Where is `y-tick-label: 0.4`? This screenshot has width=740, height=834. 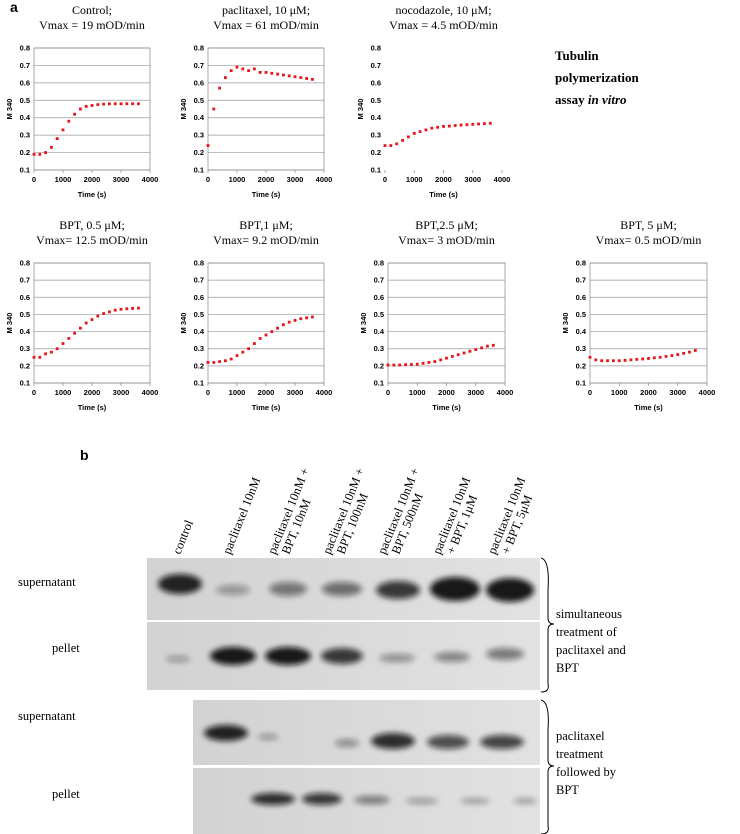 y-tick-label: 0.4 is located at coordinates (376, 117).